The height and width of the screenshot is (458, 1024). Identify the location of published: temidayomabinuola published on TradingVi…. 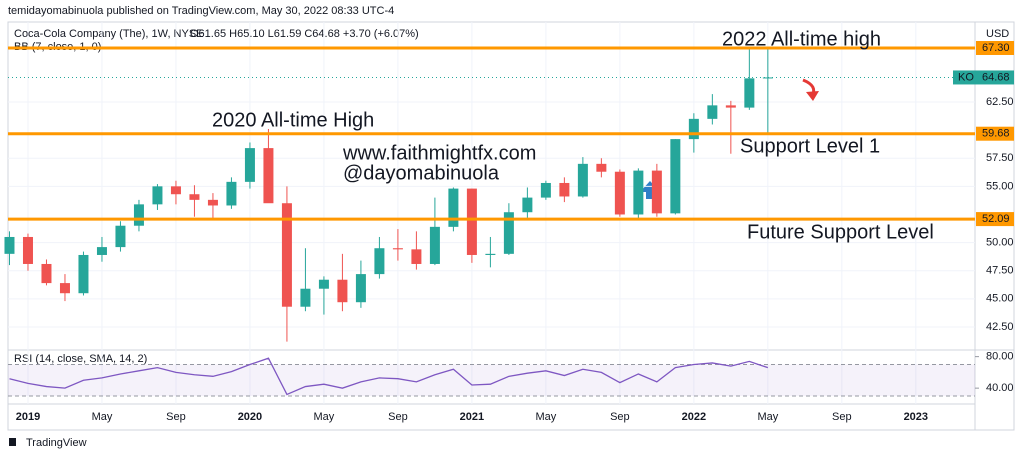
(201, 11).